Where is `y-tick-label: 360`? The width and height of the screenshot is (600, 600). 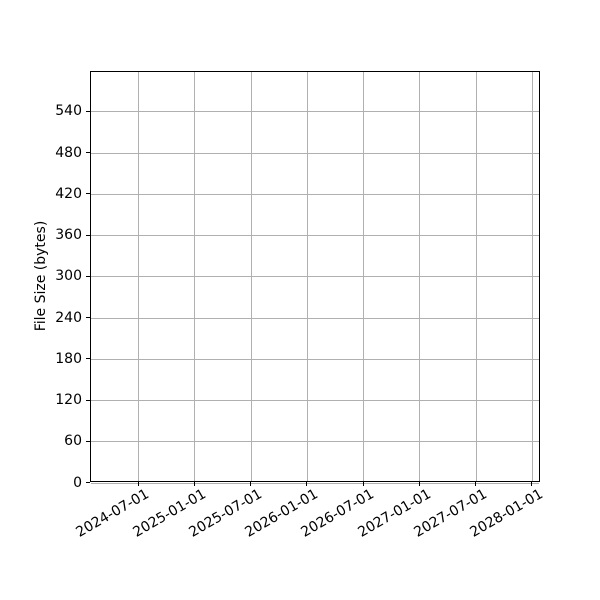
y-tick-label: 360 is located at coordinates (68, 235).